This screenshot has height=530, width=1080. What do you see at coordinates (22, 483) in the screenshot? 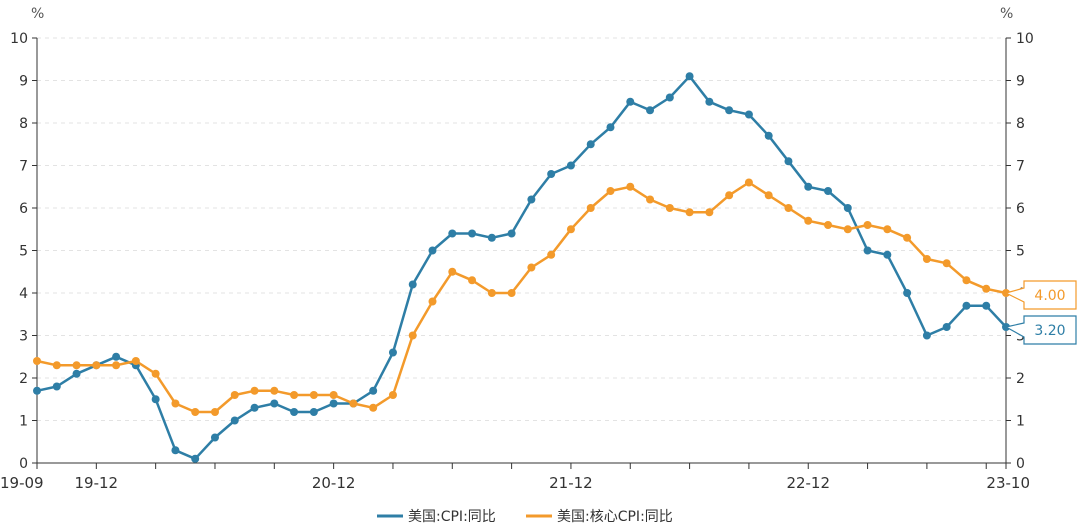
I see `x-tick-label: 19-09` at bounding box center [22, 483].